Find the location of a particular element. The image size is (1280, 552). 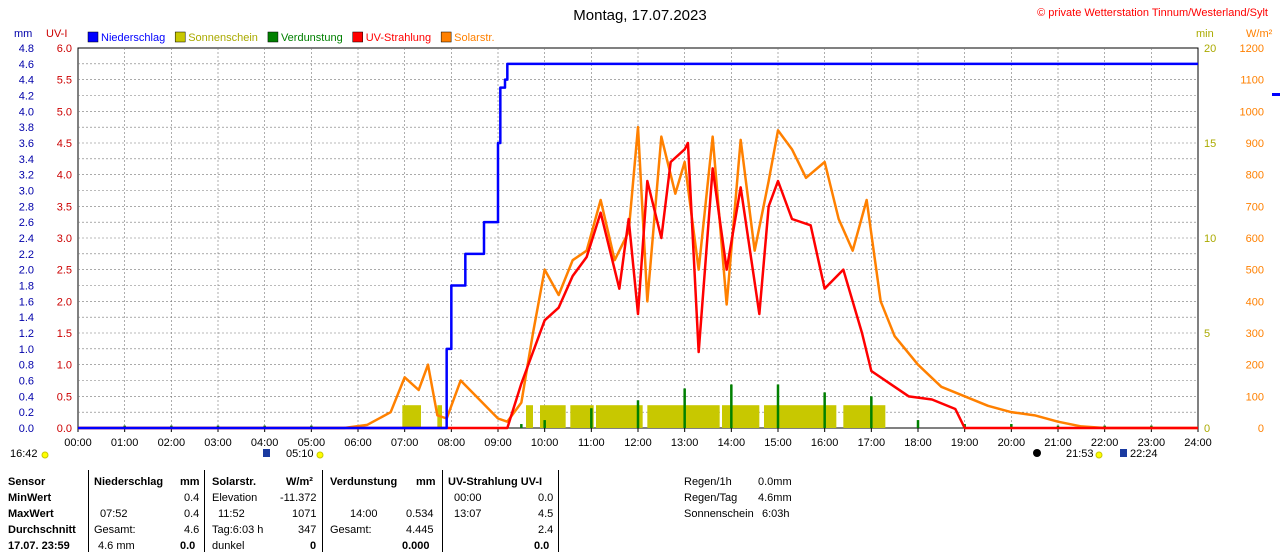

mm-tick-label: 1.6 is located at coordinates (26, 302).